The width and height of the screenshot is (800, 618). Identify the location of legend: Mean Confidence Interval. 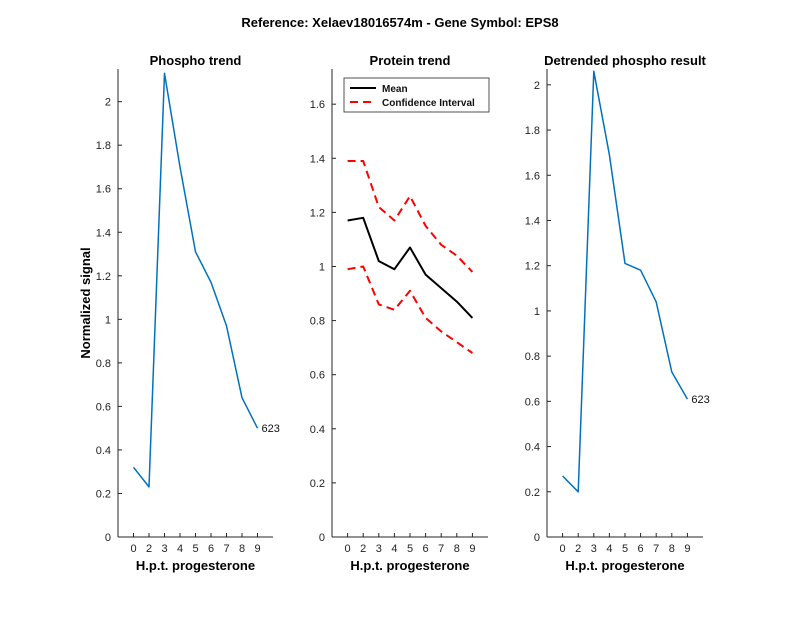
(416, 95).